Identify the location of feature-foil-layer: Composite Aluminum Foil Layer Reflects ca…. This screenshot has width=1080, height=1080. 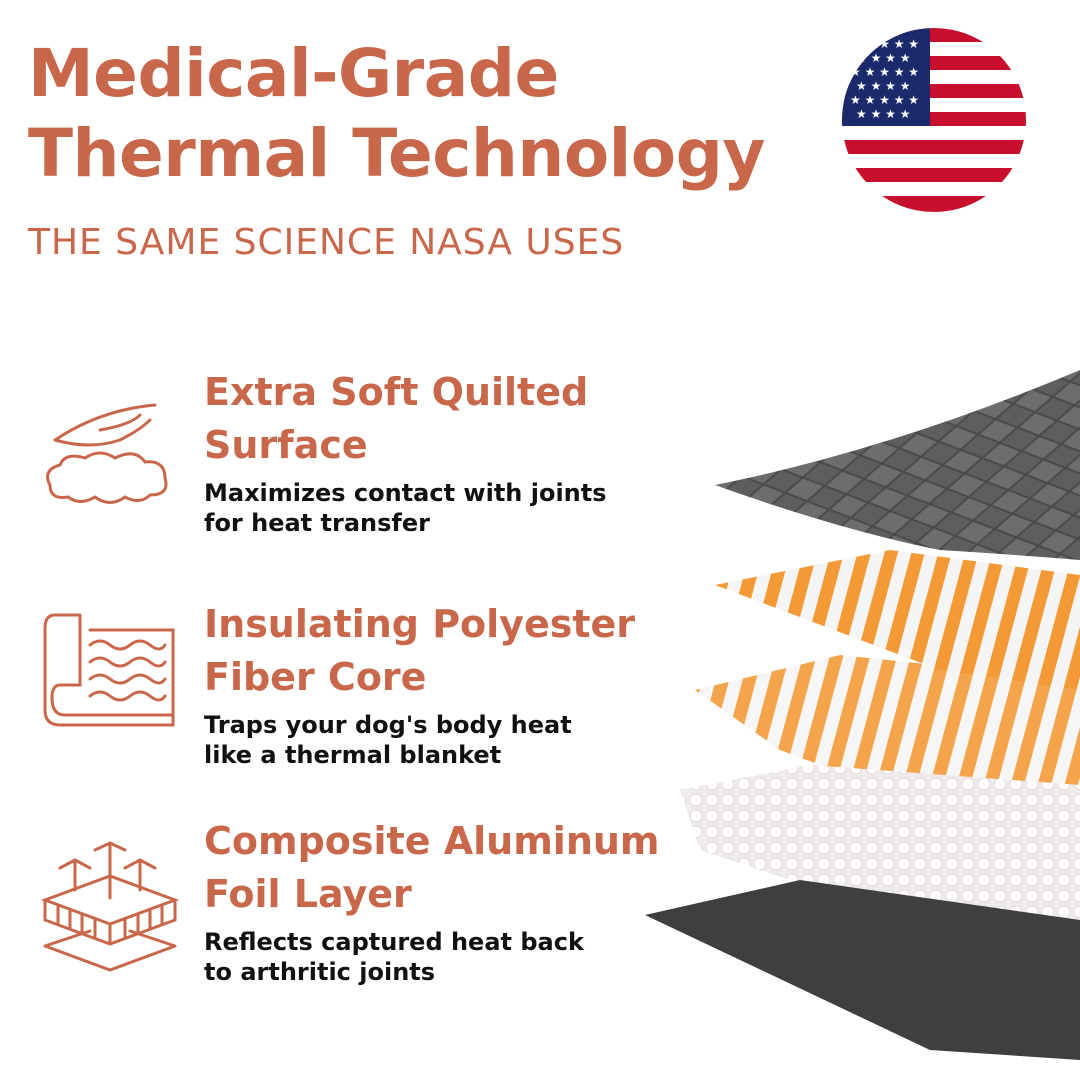
(444, 901).